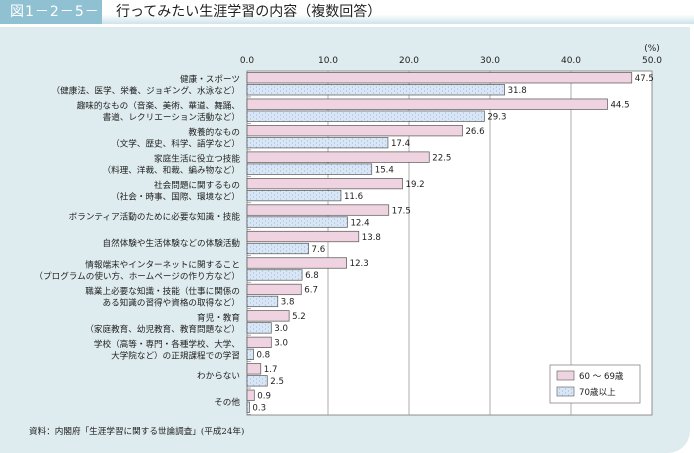 The width and height of the screenshot is (694, 453). Describe the element at coordinates (601, 376) in the screenshot. I see `legend-label-60-69: 60 ～ 69歳` at that location.